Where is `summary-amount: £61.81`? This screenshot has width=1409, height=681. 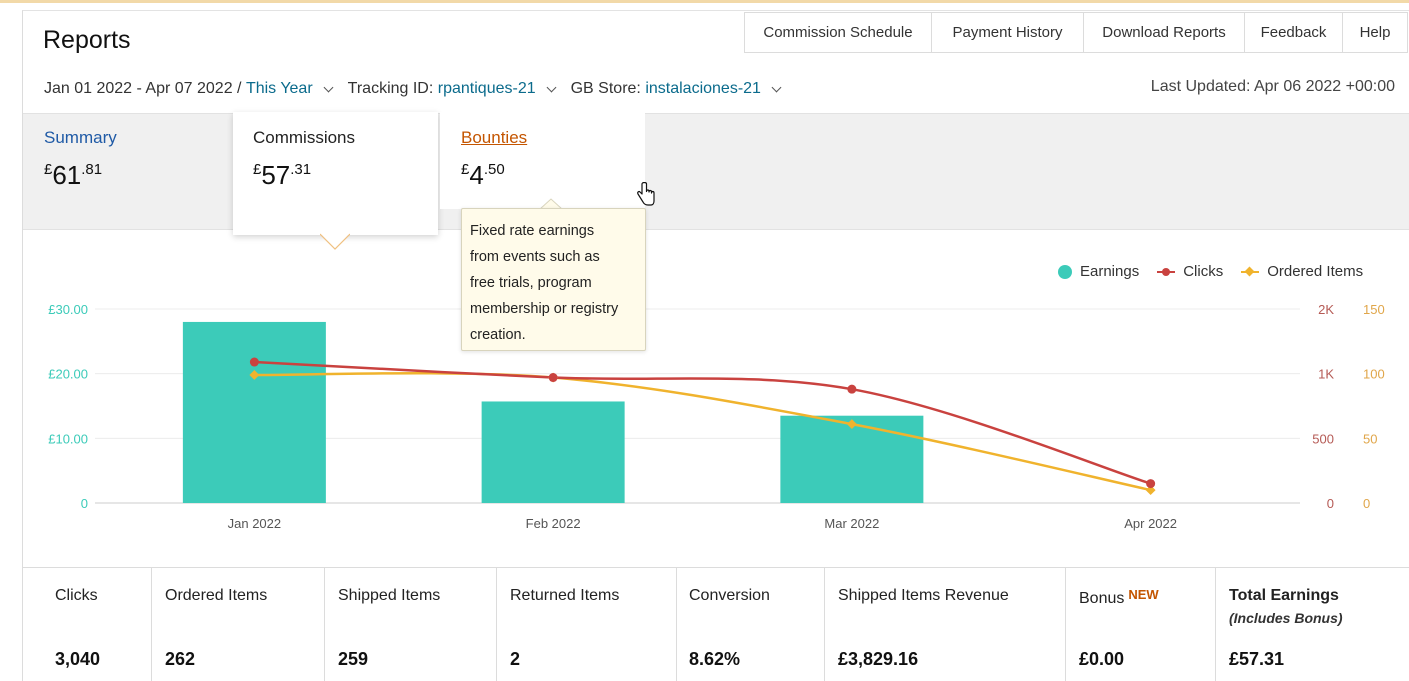
summary-amount: £61.81 is located at coordinates (73, 175).